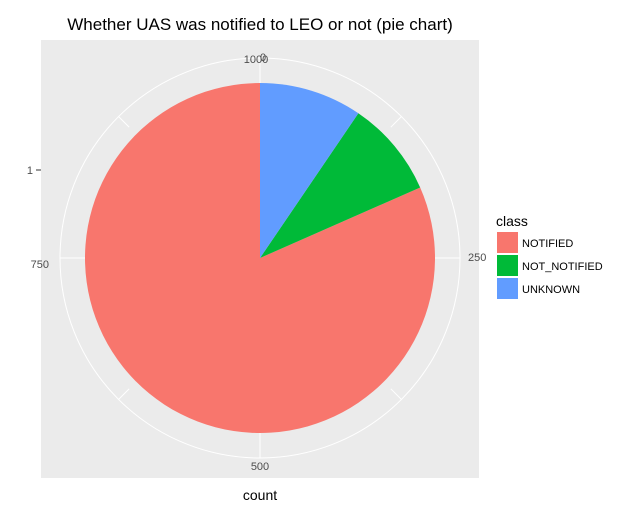  Describe the element at coordinates (309, 170) in the screenshot. I see `pie-slice-unknown` at that location.